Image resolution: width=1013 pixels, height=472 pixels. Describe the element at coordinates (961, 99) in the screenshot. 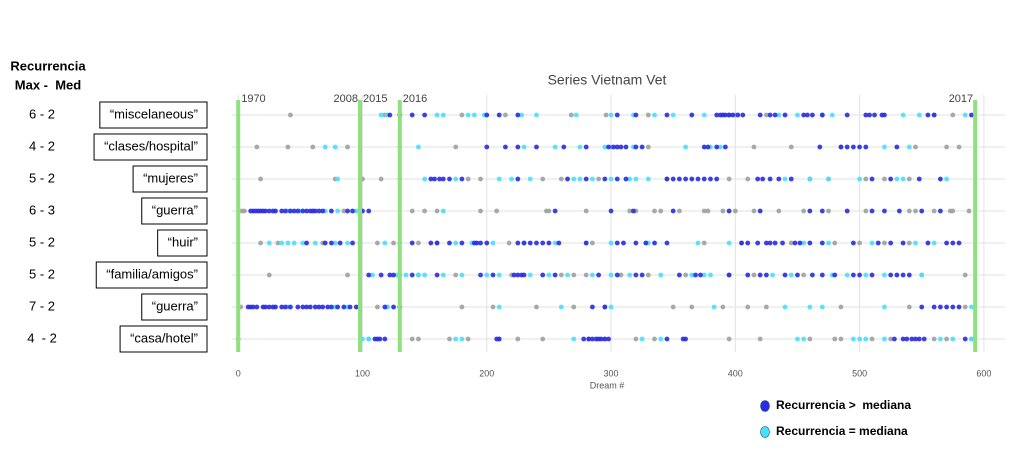

I see `period-label: 2017` at that location.